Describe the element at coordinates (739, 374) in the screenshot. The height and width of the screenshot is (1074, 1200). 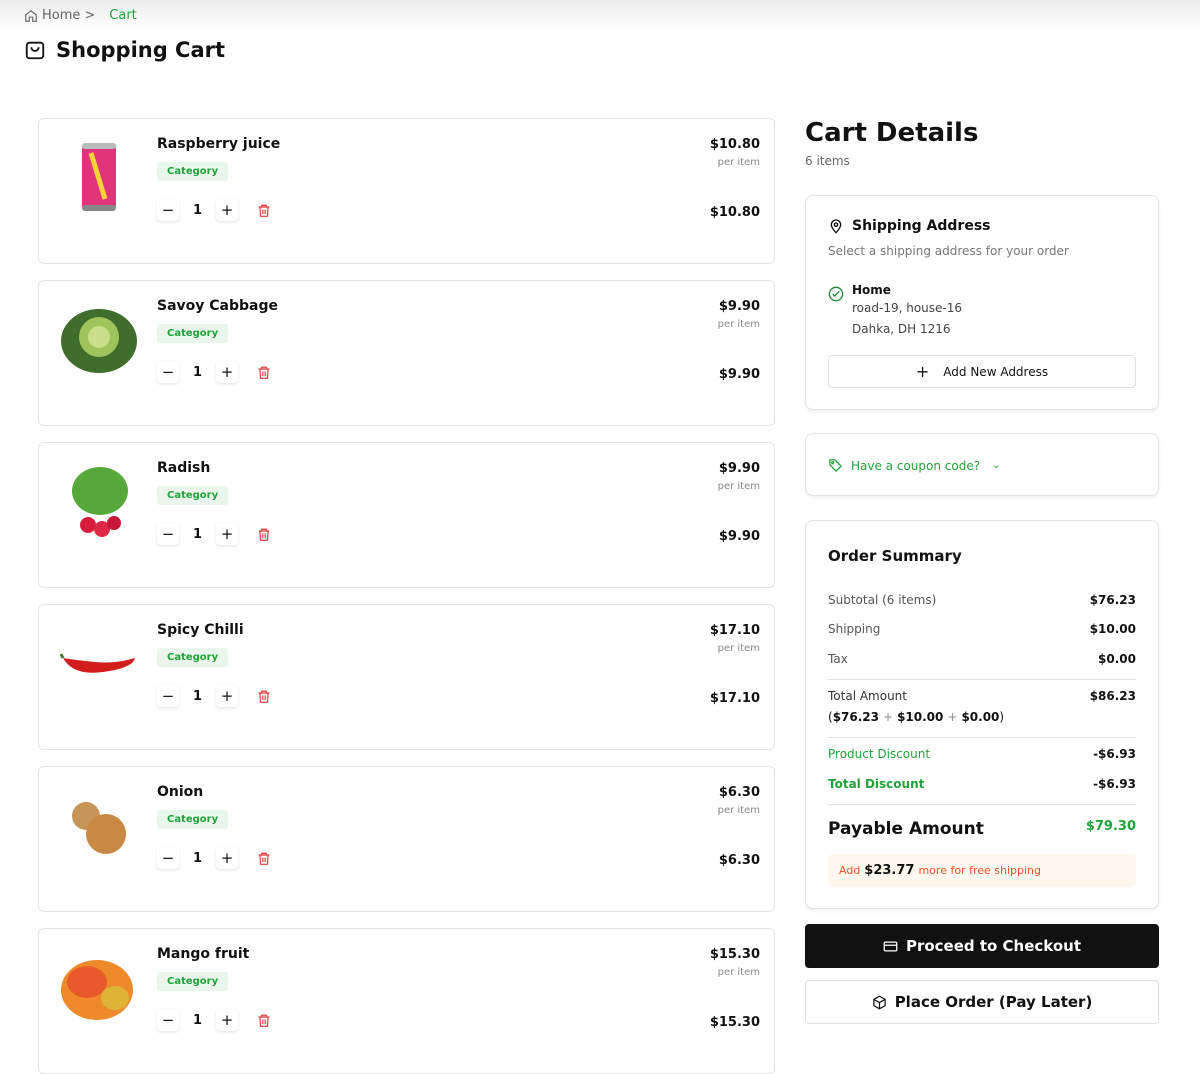
I see `line-total: $9.90` at that location.